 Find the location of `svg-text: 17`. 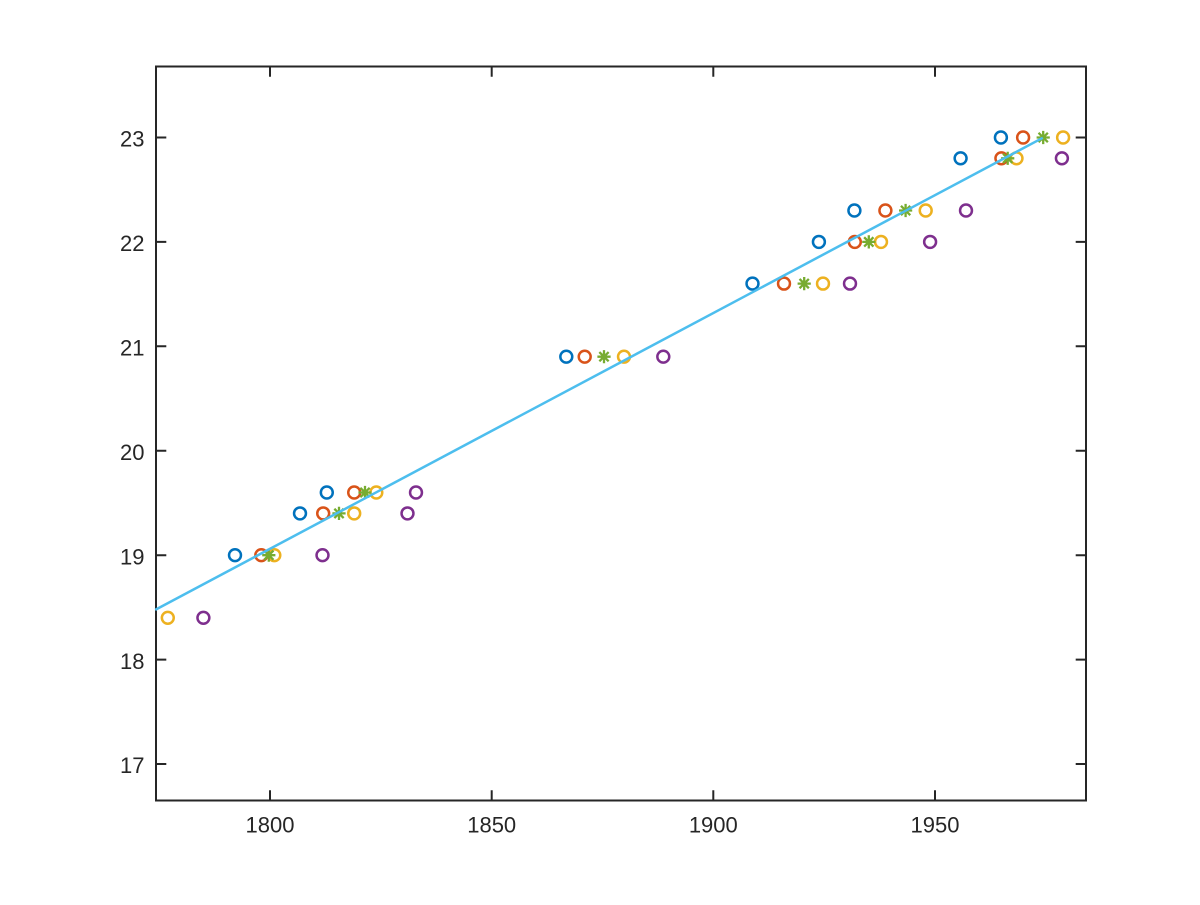

svg-text: 17 is located at coordinates (132, 765).